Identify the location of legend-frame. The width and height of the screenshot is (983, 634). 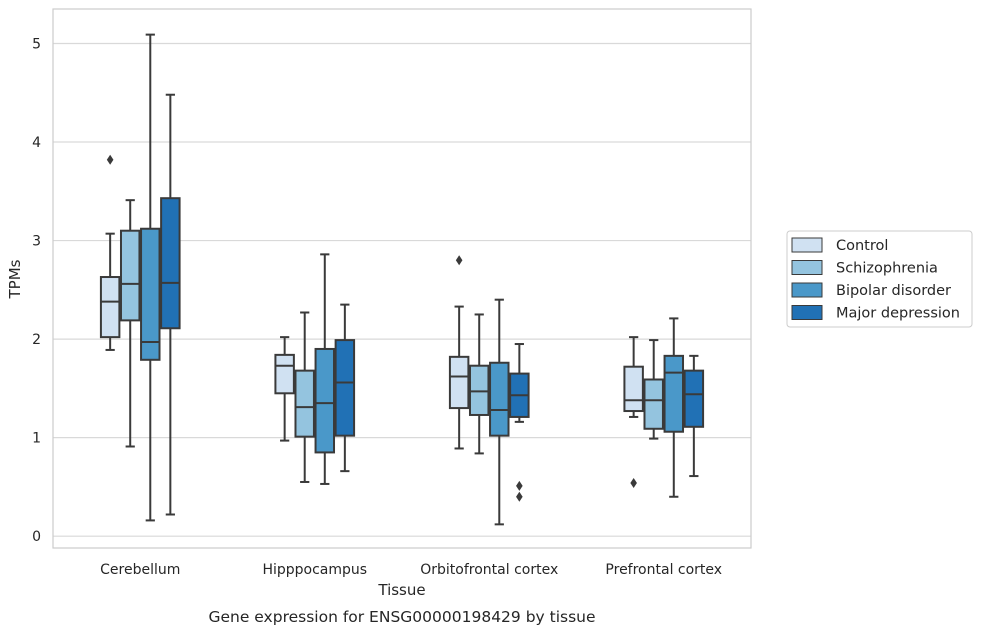
(879, 279).